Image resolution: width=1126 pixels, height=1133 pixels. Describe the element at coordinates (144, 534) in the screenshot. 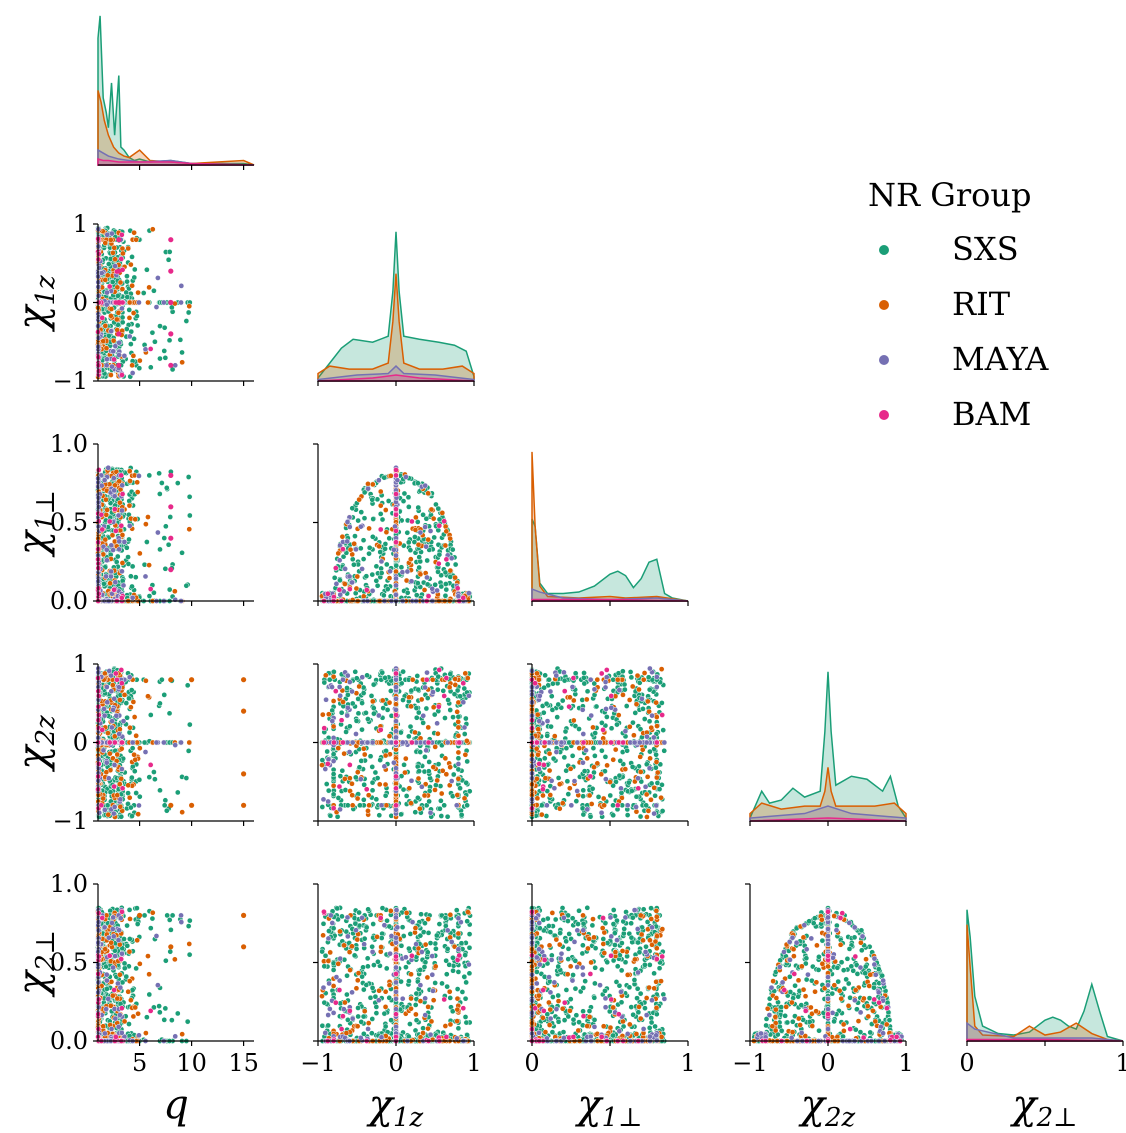

I see `scatter-panel-chi1perp-vs-q` at that location.